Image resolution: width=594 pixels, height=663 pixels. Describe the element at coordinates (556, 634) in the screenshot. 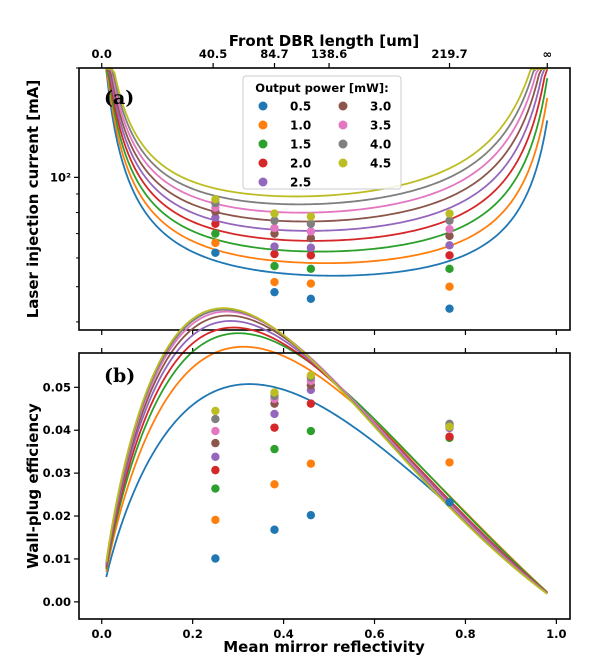

I see `panel-b-x-tick-label: 1.0` at that location.